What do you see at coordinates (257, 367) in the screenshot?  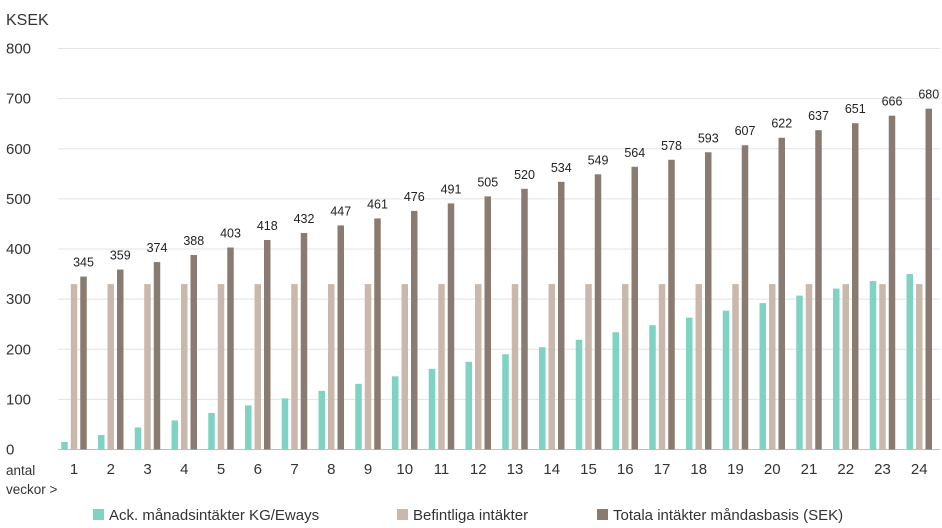 I see `bar-s2-w6` at bounding box center [257, 367].